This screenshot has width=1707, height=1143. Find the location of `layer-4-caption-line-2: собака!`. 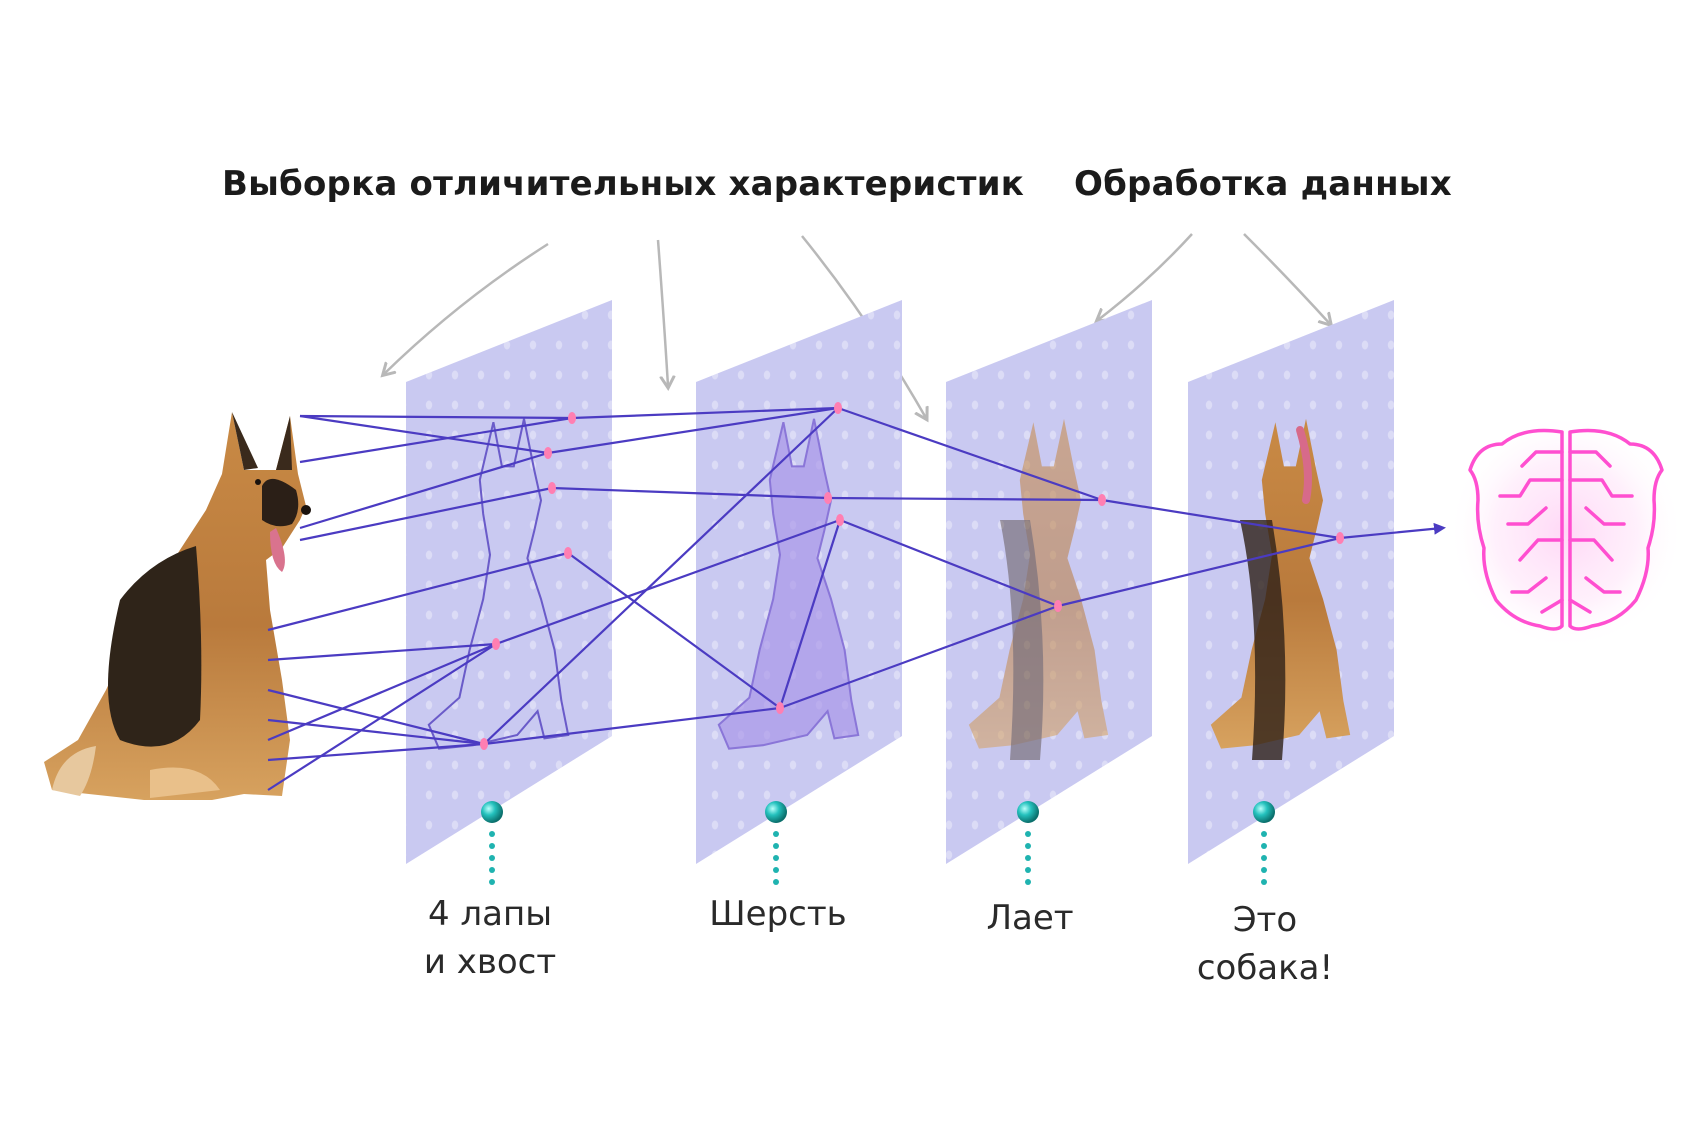

layer-4-caption-line-2: собака! is located at coordinates (1265, 968).